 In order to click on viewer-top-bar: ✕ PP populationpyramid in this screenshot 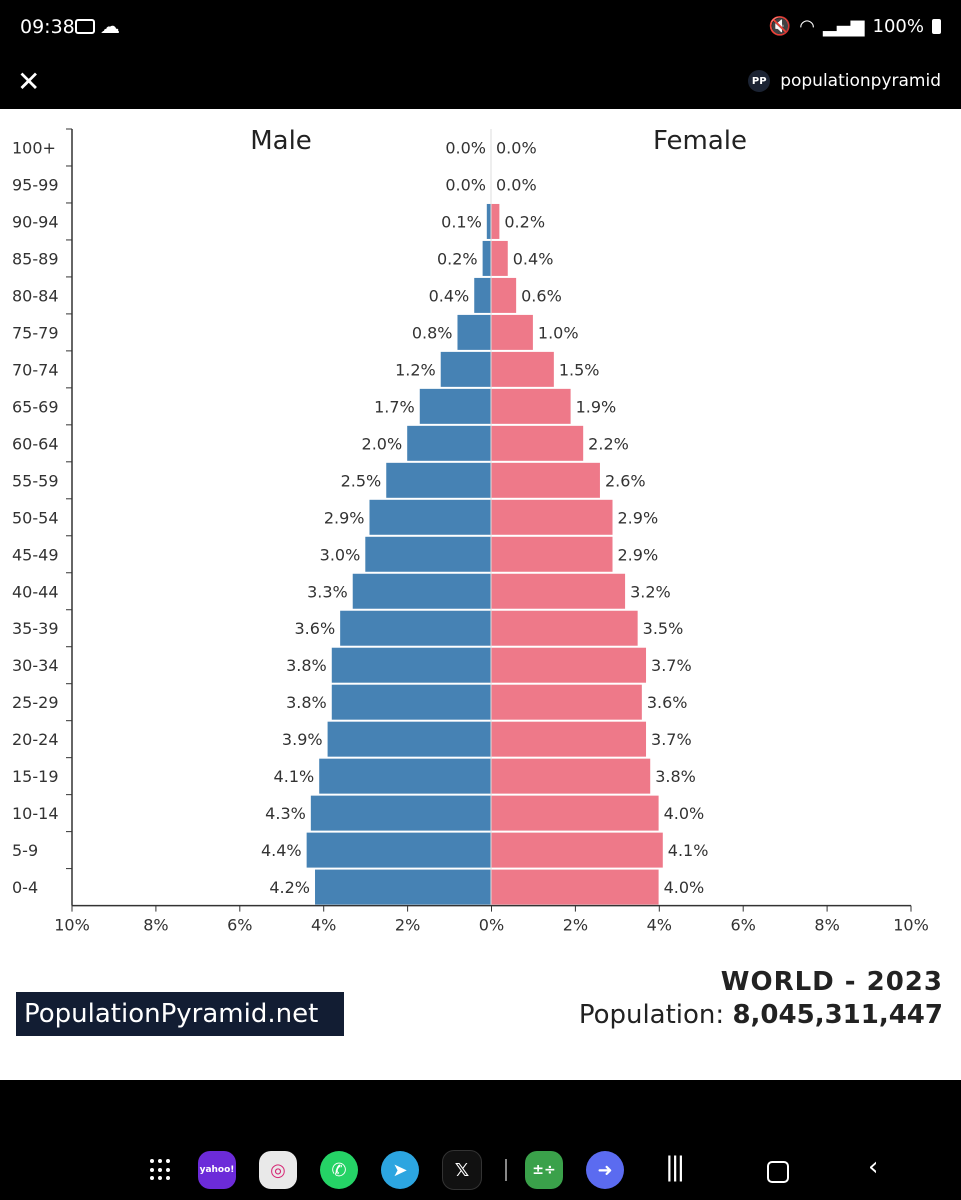, I will do `click(480, 82)`.